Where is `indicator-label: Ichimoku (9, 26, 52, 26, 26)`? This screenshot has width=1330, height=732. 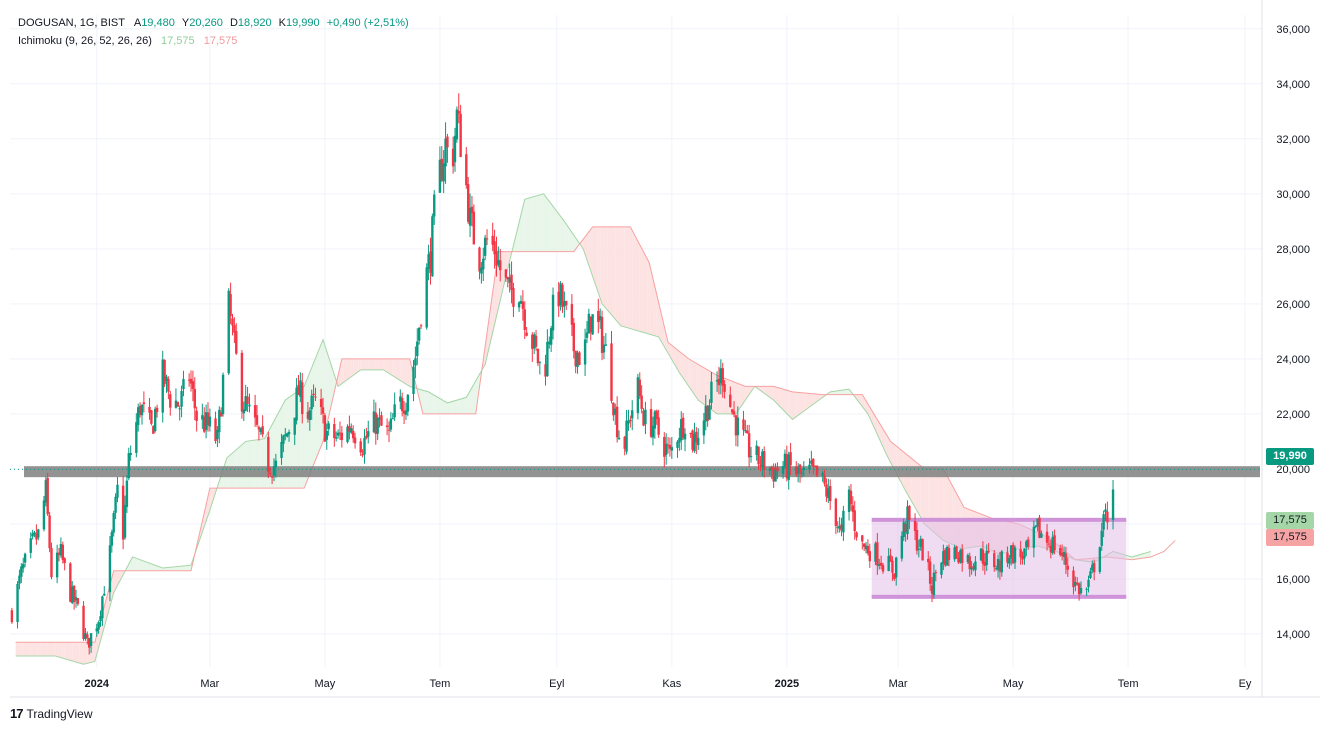
indicator-label: Ichimoku (9, 26, 52, 26, 26) is located at coordinates (85, 41).